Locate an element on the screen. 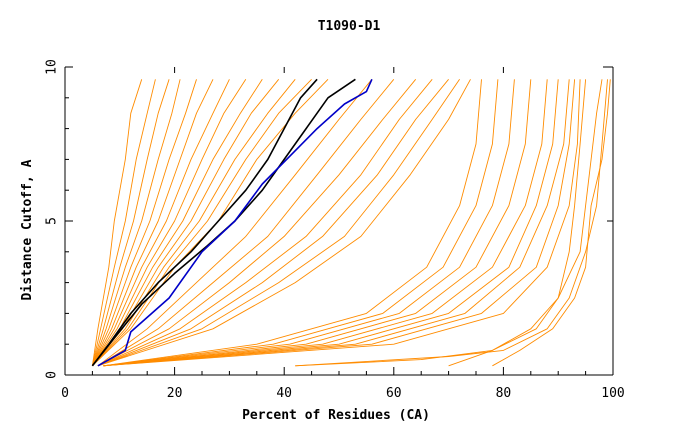 This screenshot has width=680, height=440. x-tick-label-0: 0 is located at coordinates (65, 393).